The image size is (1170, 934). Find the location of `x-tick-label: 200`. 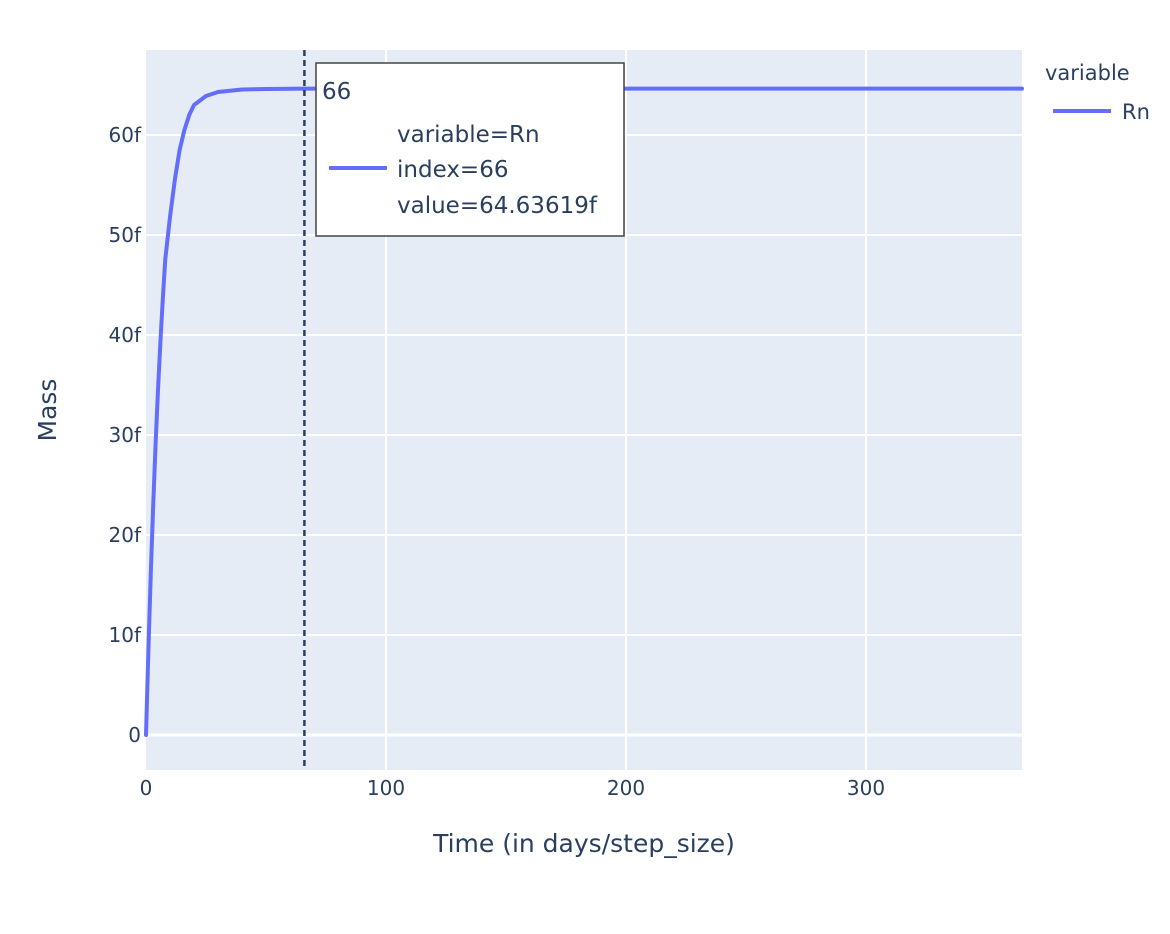

x-tick-label: 200 is located at coordinates (626, 788).